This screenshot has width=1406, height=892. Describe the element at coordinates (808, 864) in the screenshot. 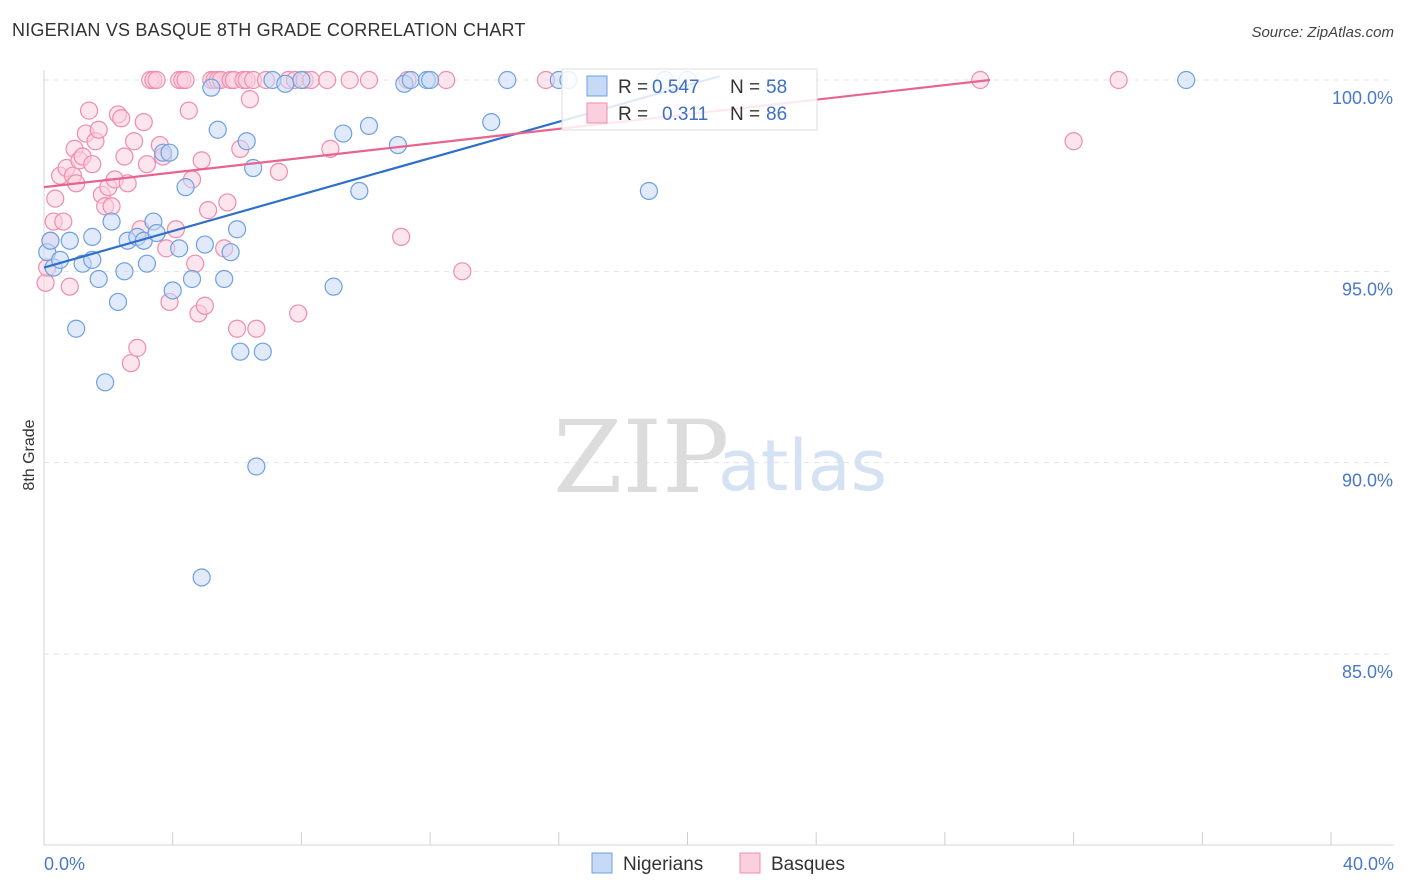

I see `series-legend-label-basques: Basques` at that location.